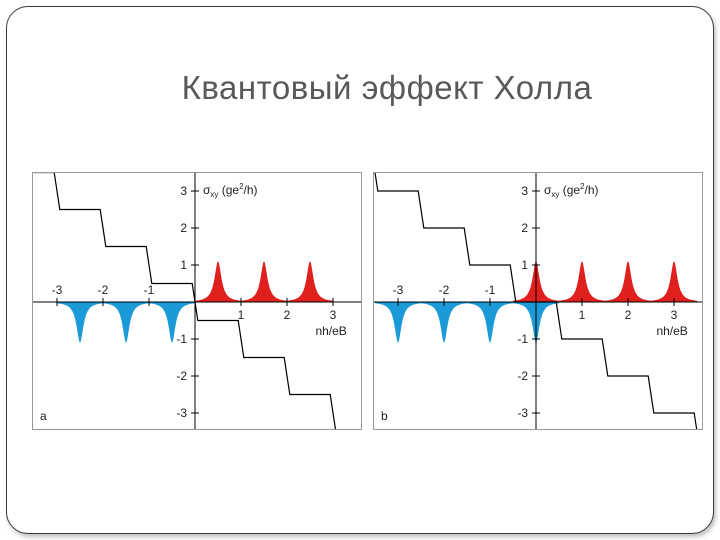 This screenshot has height=540, width=720. Describe the element at coordinates (387, 87) in the screenshot. I see `slide-title: Квантовый эффект Холла` at that location.